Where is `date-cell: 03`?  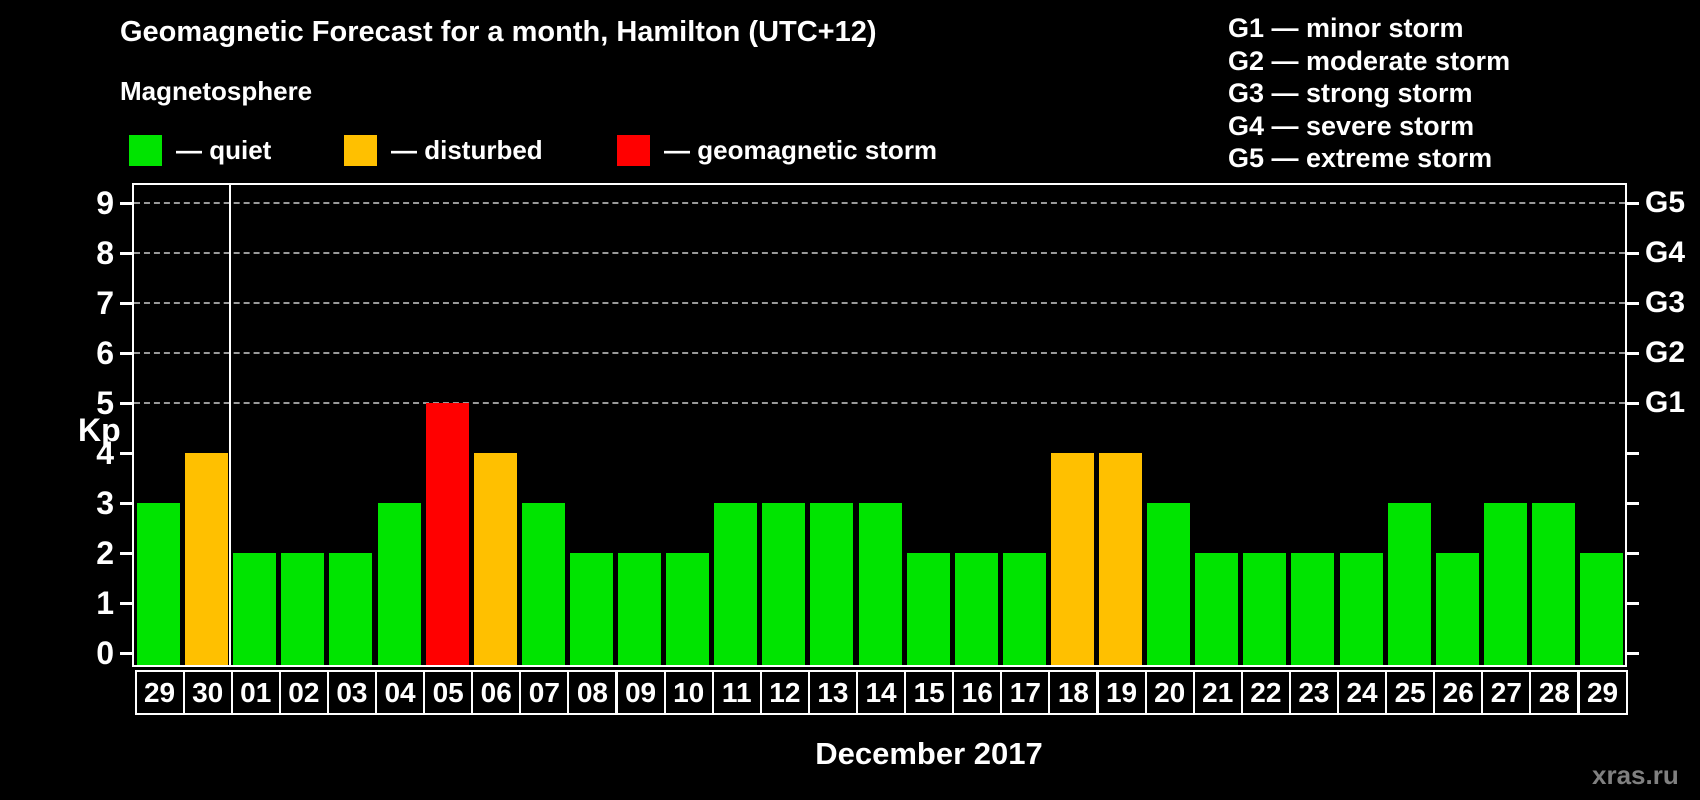
date-cell: 03 is located at coordinates (351, 692).